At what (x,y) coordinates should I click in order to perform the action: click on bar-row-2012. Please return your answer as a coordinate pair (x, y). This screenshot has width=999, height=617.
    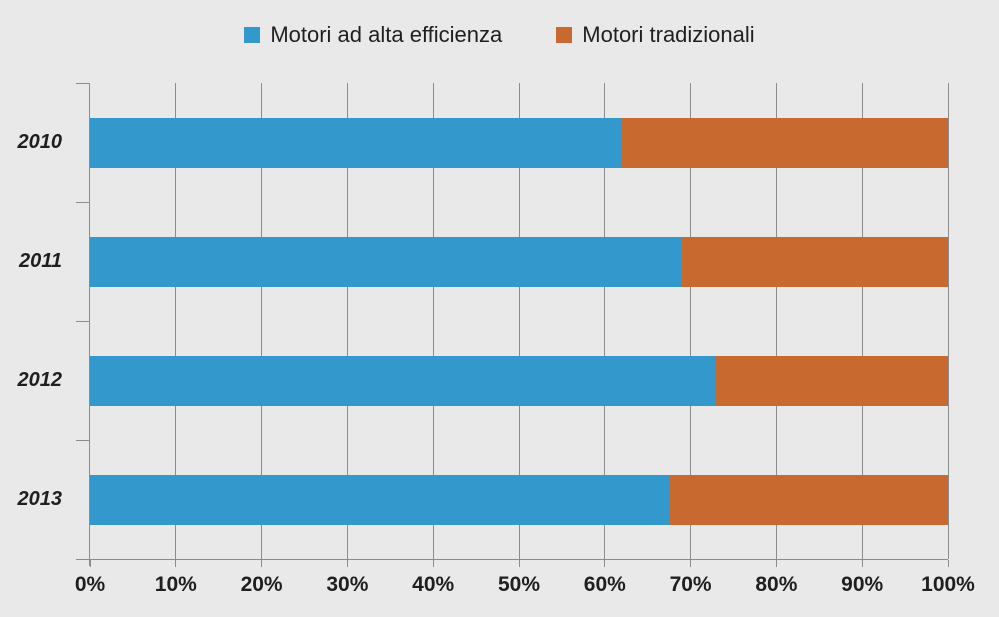
    Looking at the image, I should click on (519, 380).